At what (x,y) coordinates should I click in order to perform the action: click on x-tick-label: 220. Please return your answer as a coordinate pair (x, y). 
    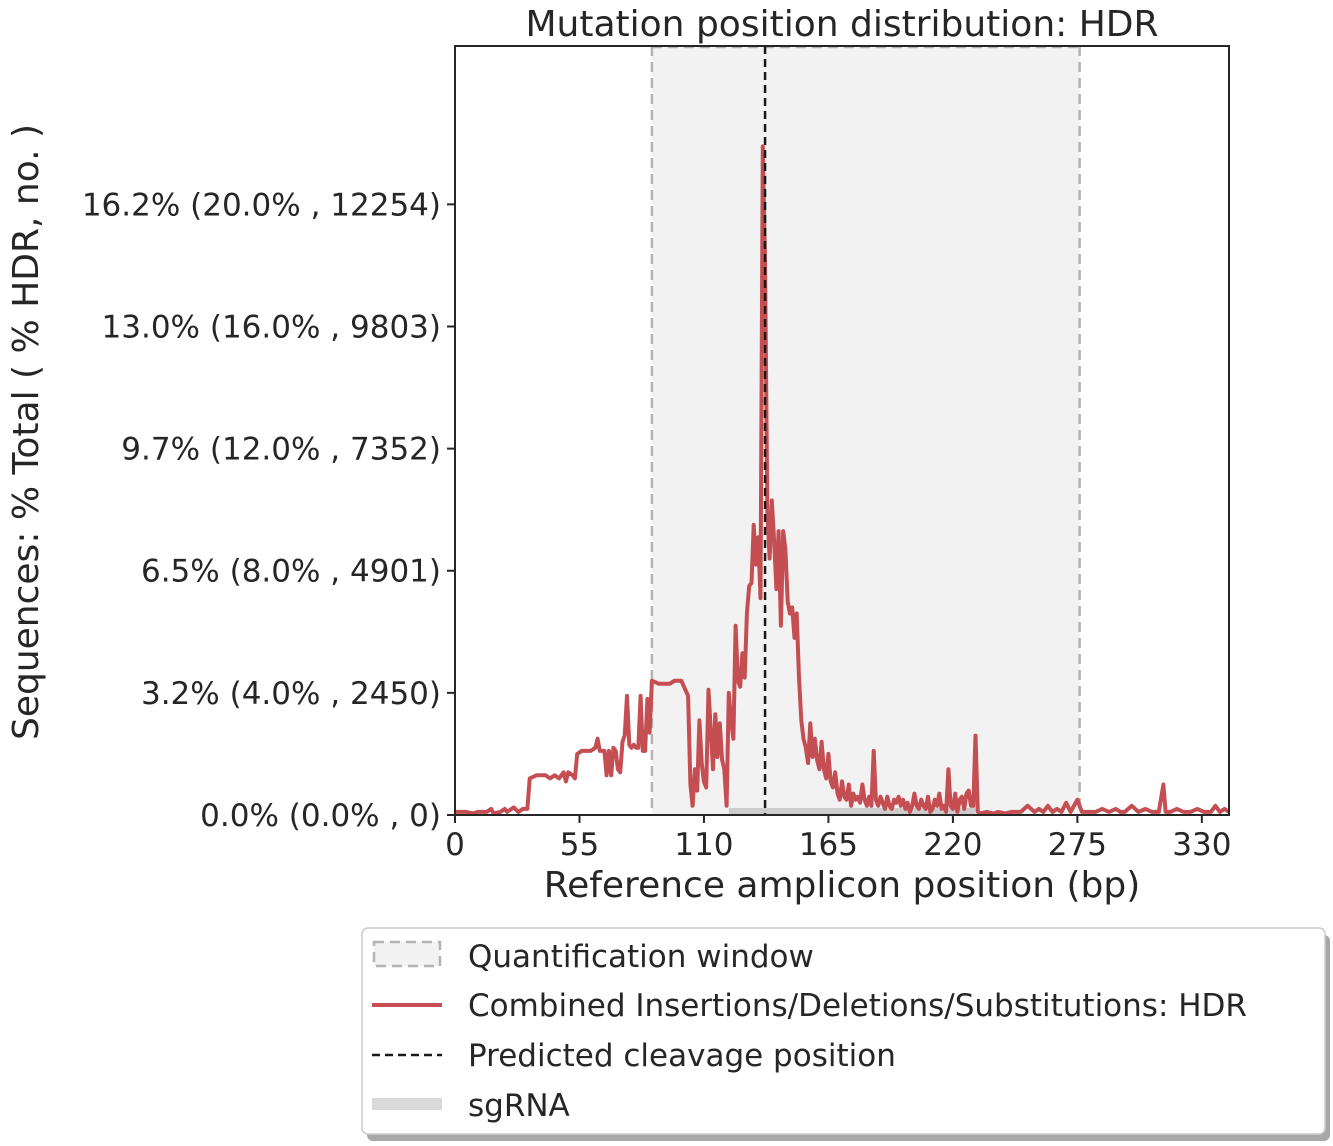
    Looking at the image, I should click on (952, 845).